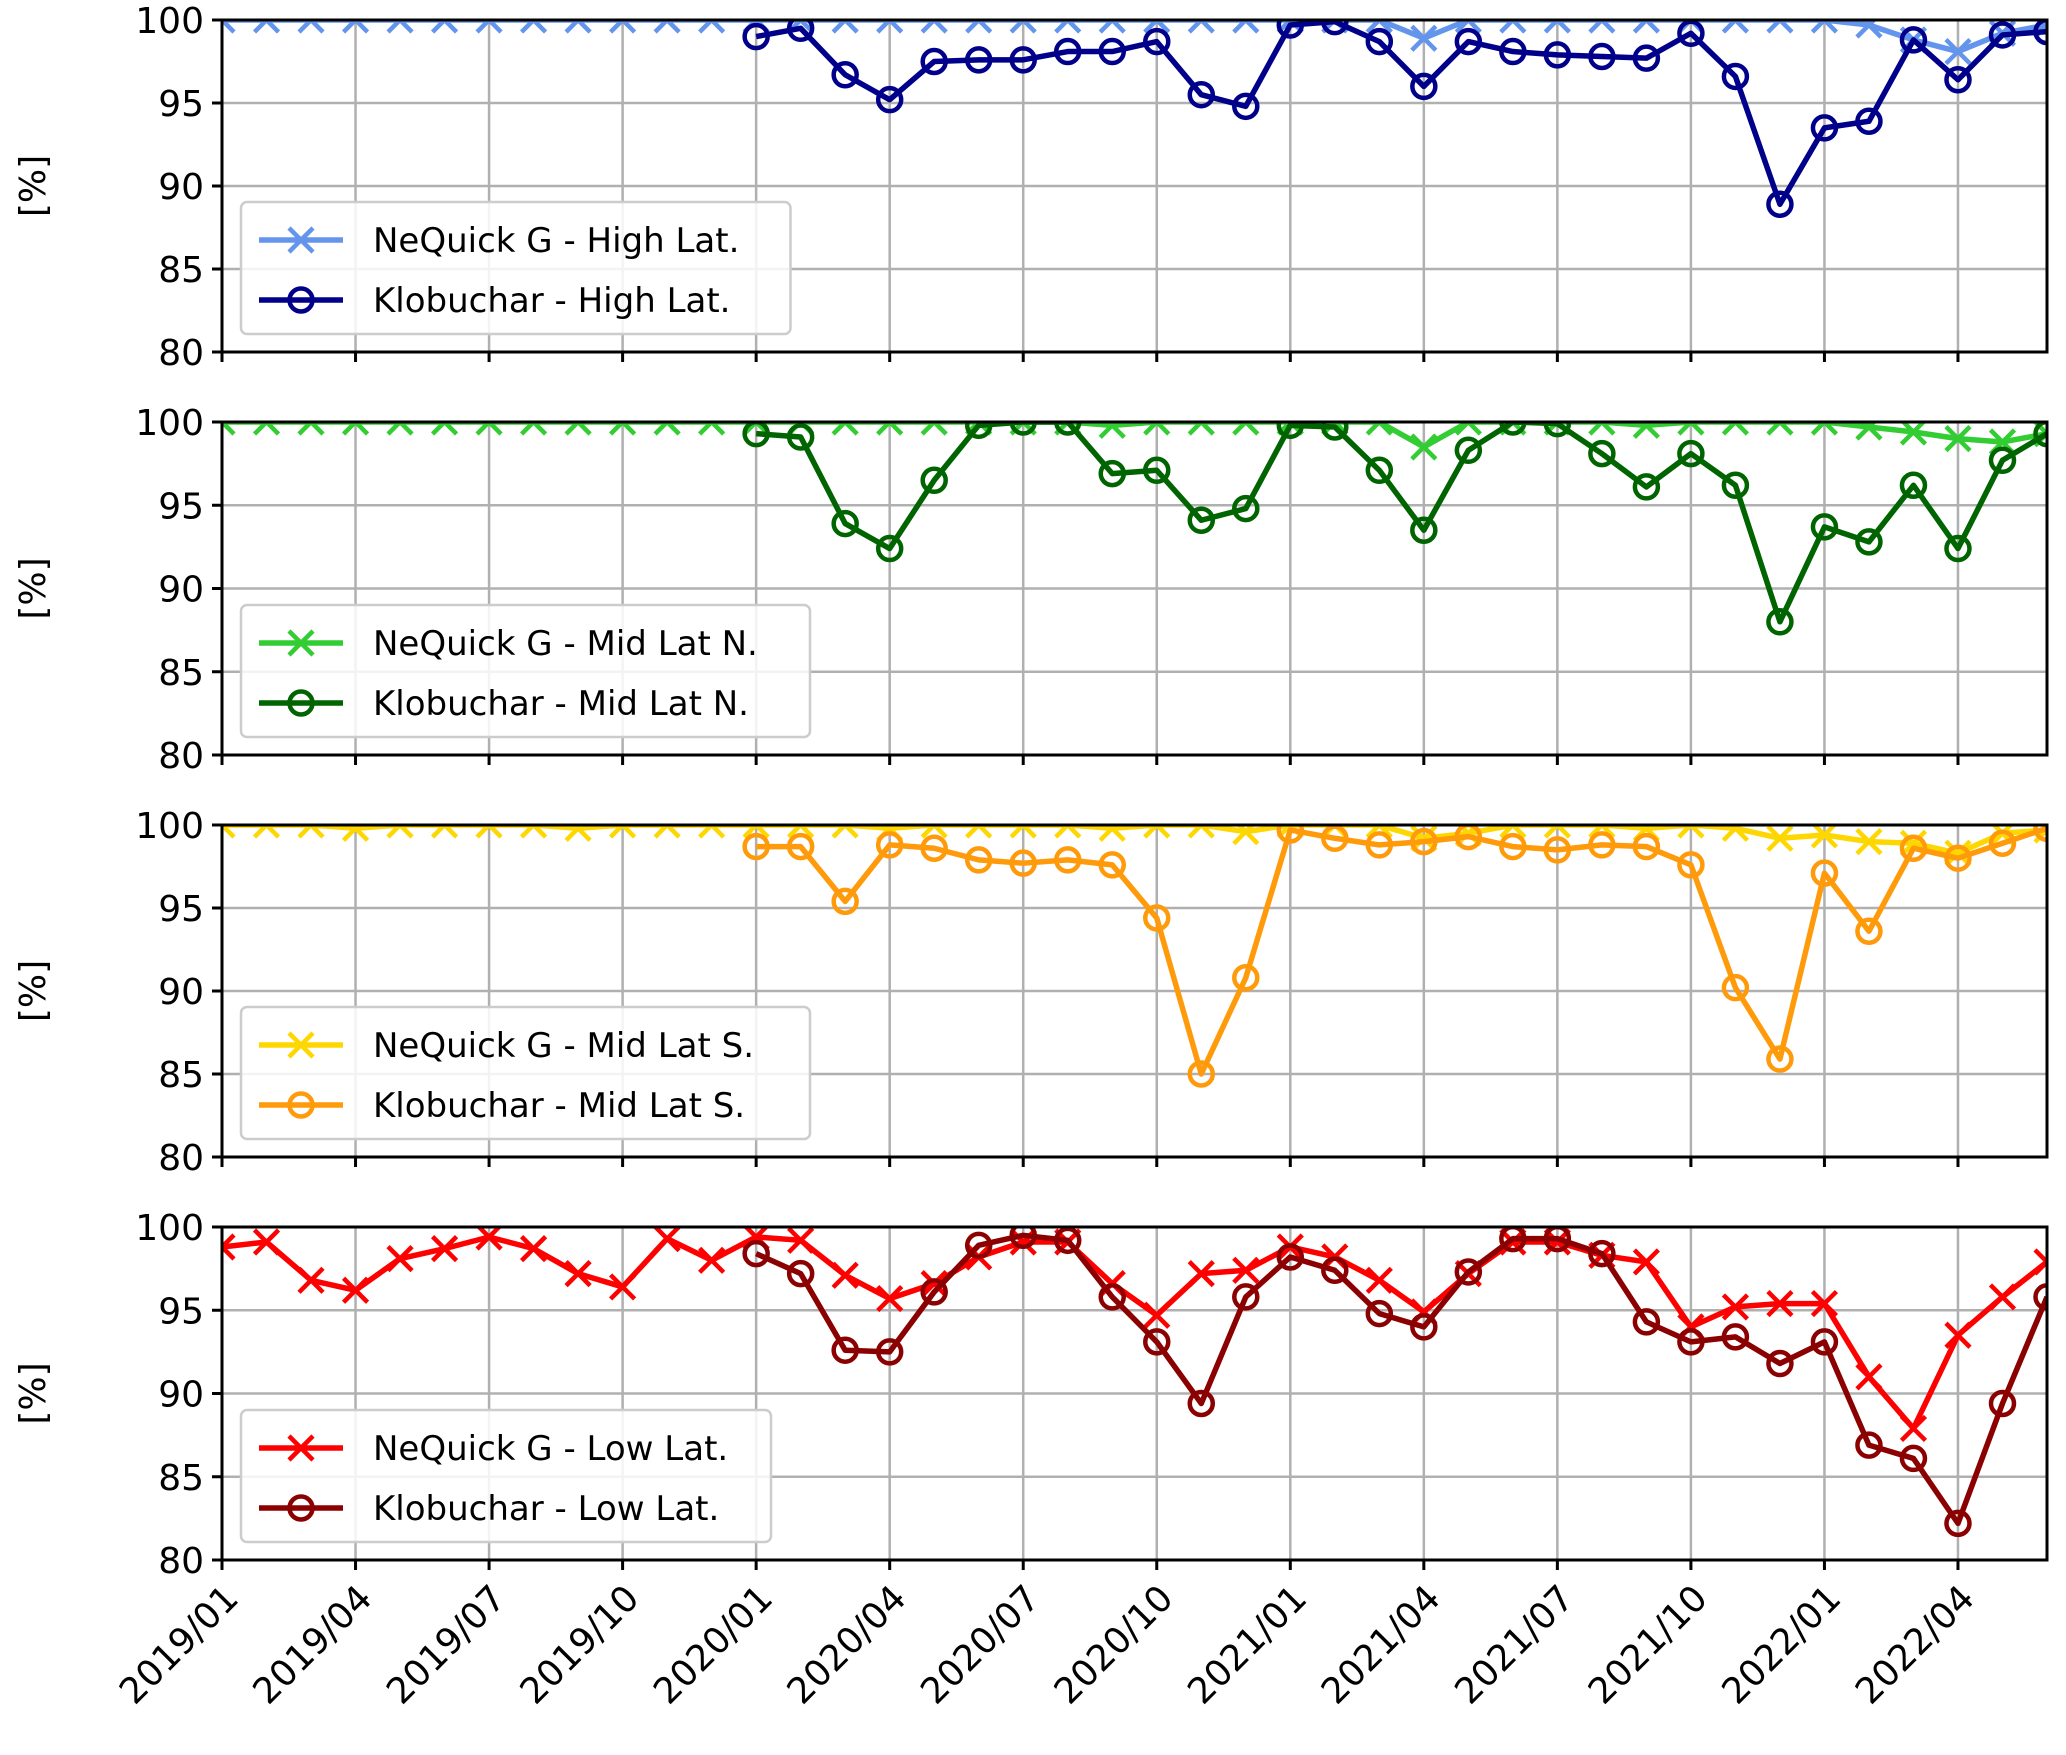 This screenshot has height=1755, width=2066. Describe the element at coordinates (847, 1645) in the screenshot. I see `x-tick-label: 2020/04` at that location.